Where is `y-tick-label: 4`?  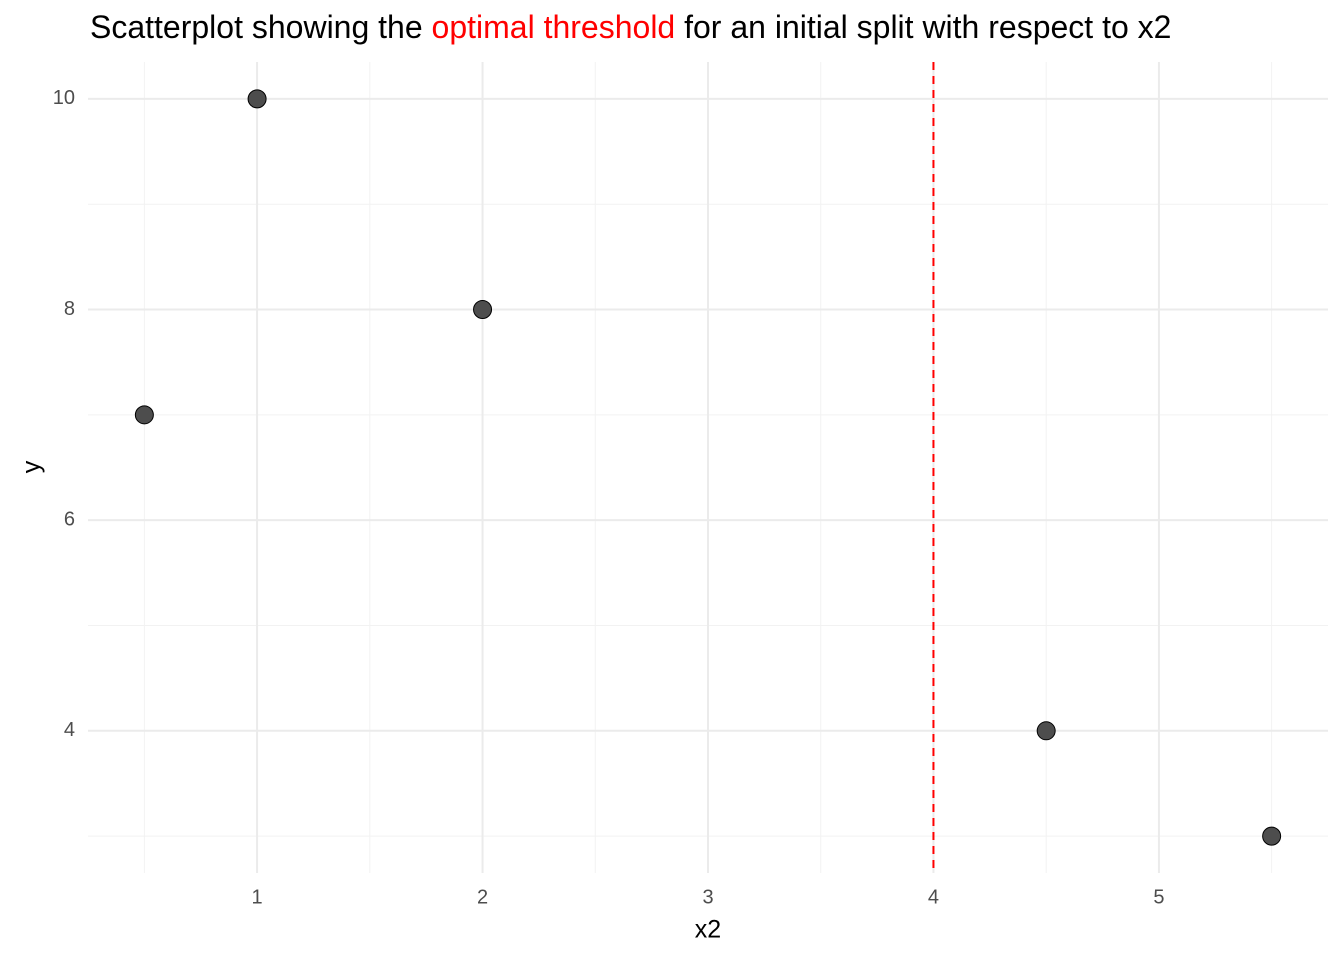 y-tick-label: 4 is located at coordinates (69, 730).